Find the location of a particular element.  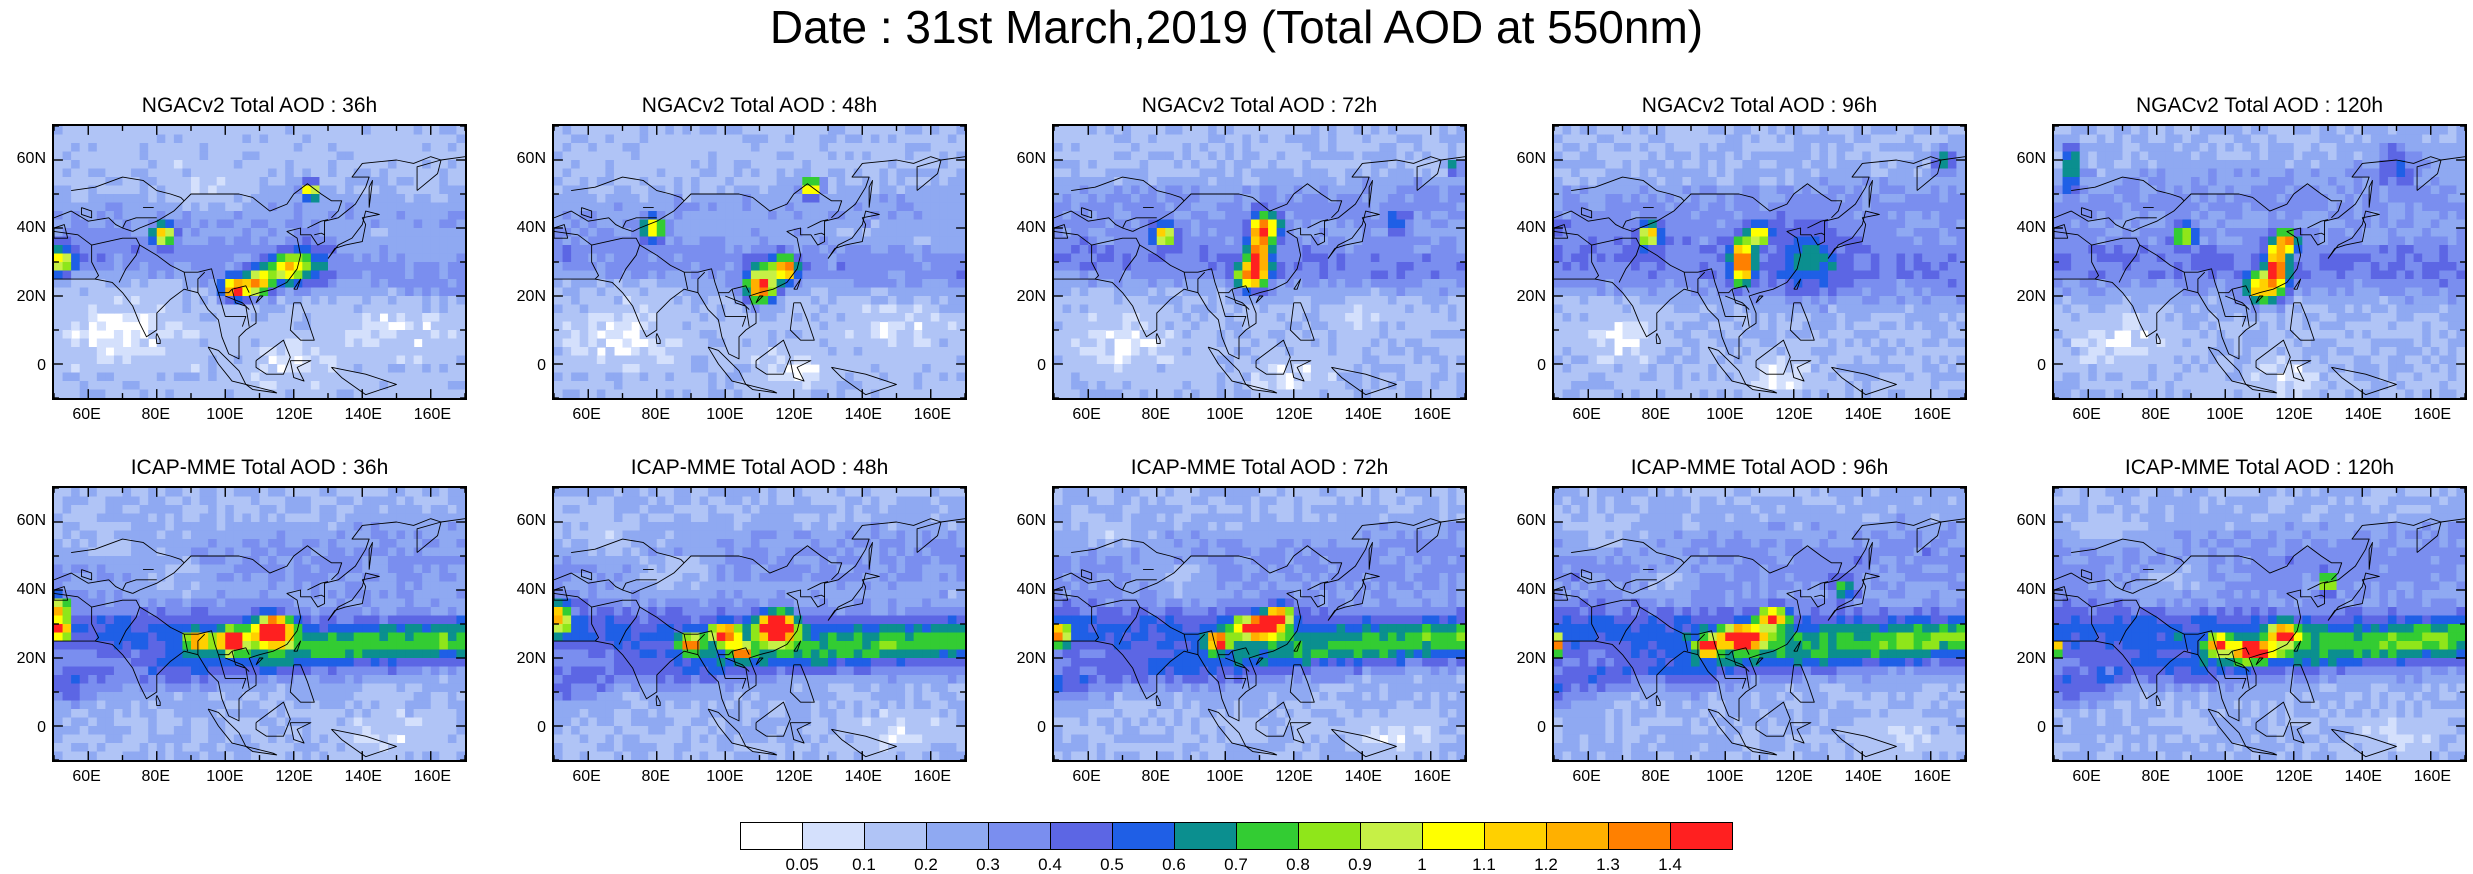

lon-tick-label: 160E is located at coordinates (1932, 414).